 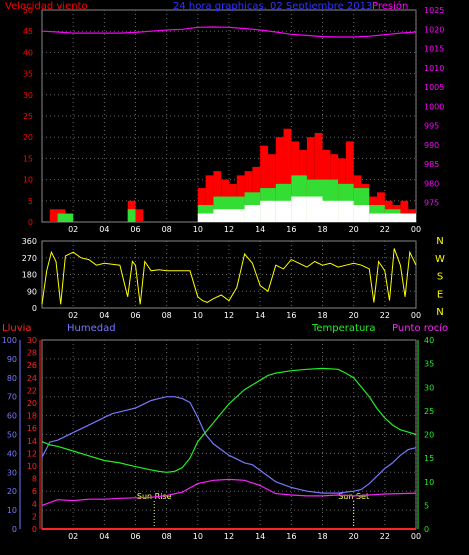 What do you see at coordinates (429, 387) in the screenshot?
I see `temperature-y-tick-label: 30` at bounding box center [429, 387].